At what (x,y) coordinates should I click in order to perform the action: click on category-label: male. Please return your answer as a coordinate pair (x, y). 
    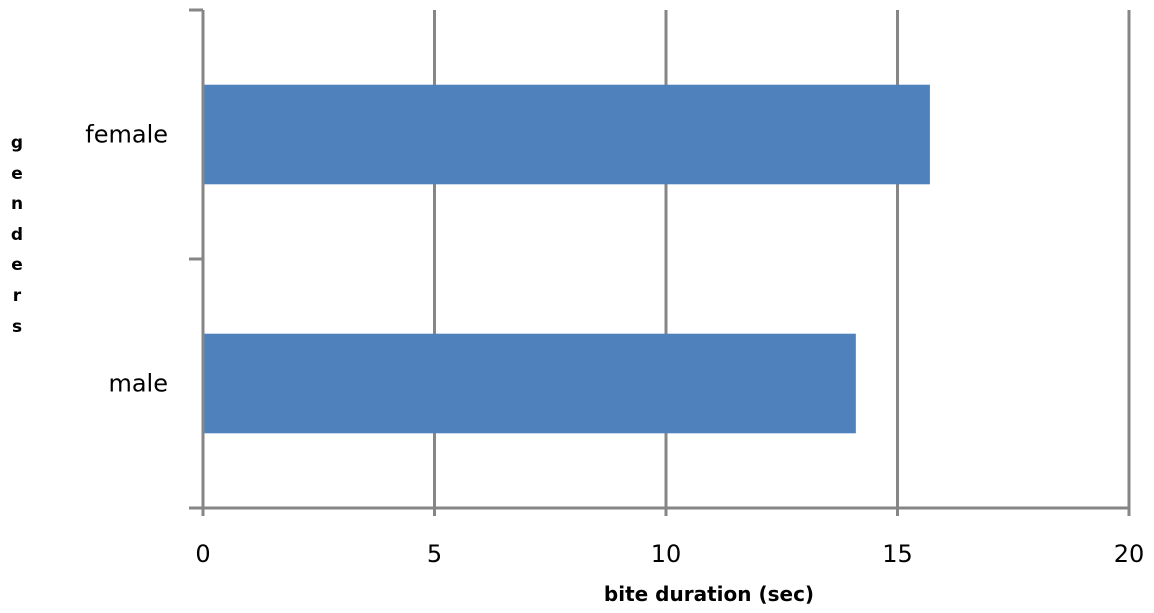
    Looking at the image, I should click on (138, 384).